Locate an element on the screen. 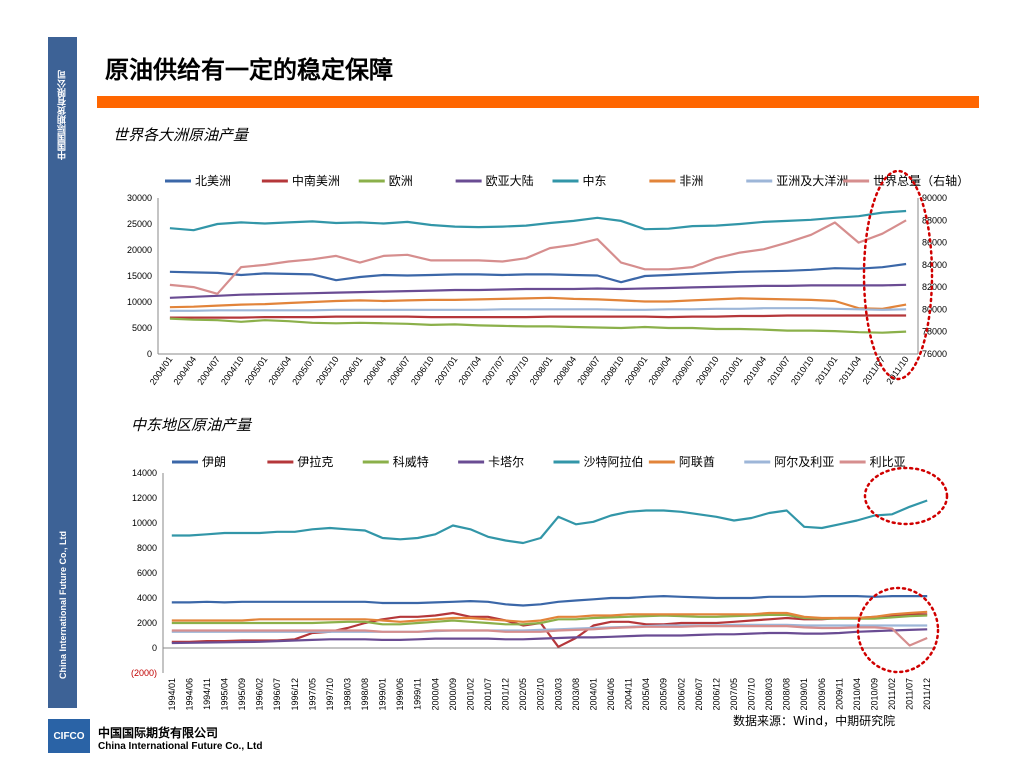 The height and width of the screenshot is (768, 1024). x-tick-label: 2009/06 is located at coordinates (822, 694).